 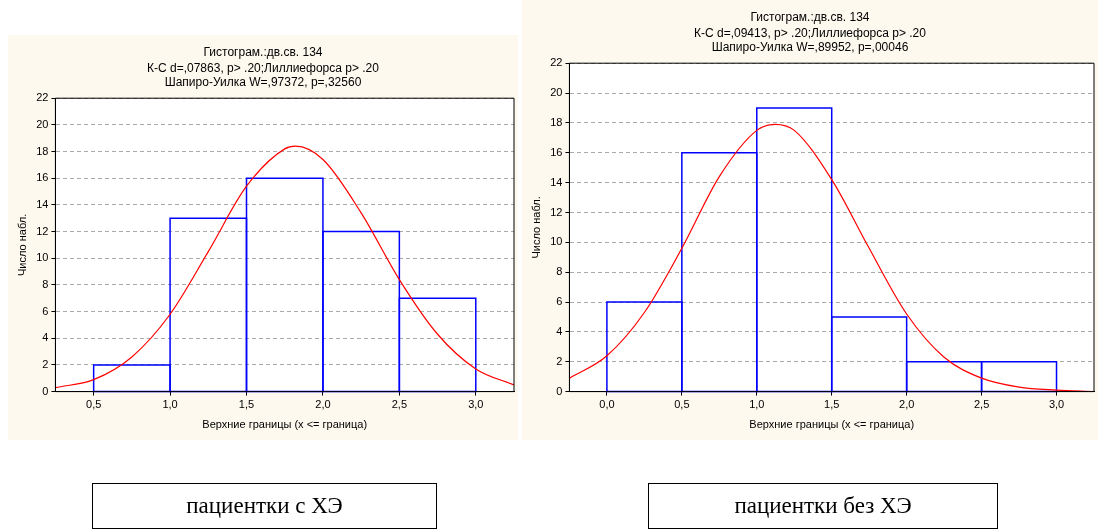 What do you see at coordinates (264, 506) in the screenshot?
I see `text: пациентки с ХЭ` at bounding box center [264, 506].